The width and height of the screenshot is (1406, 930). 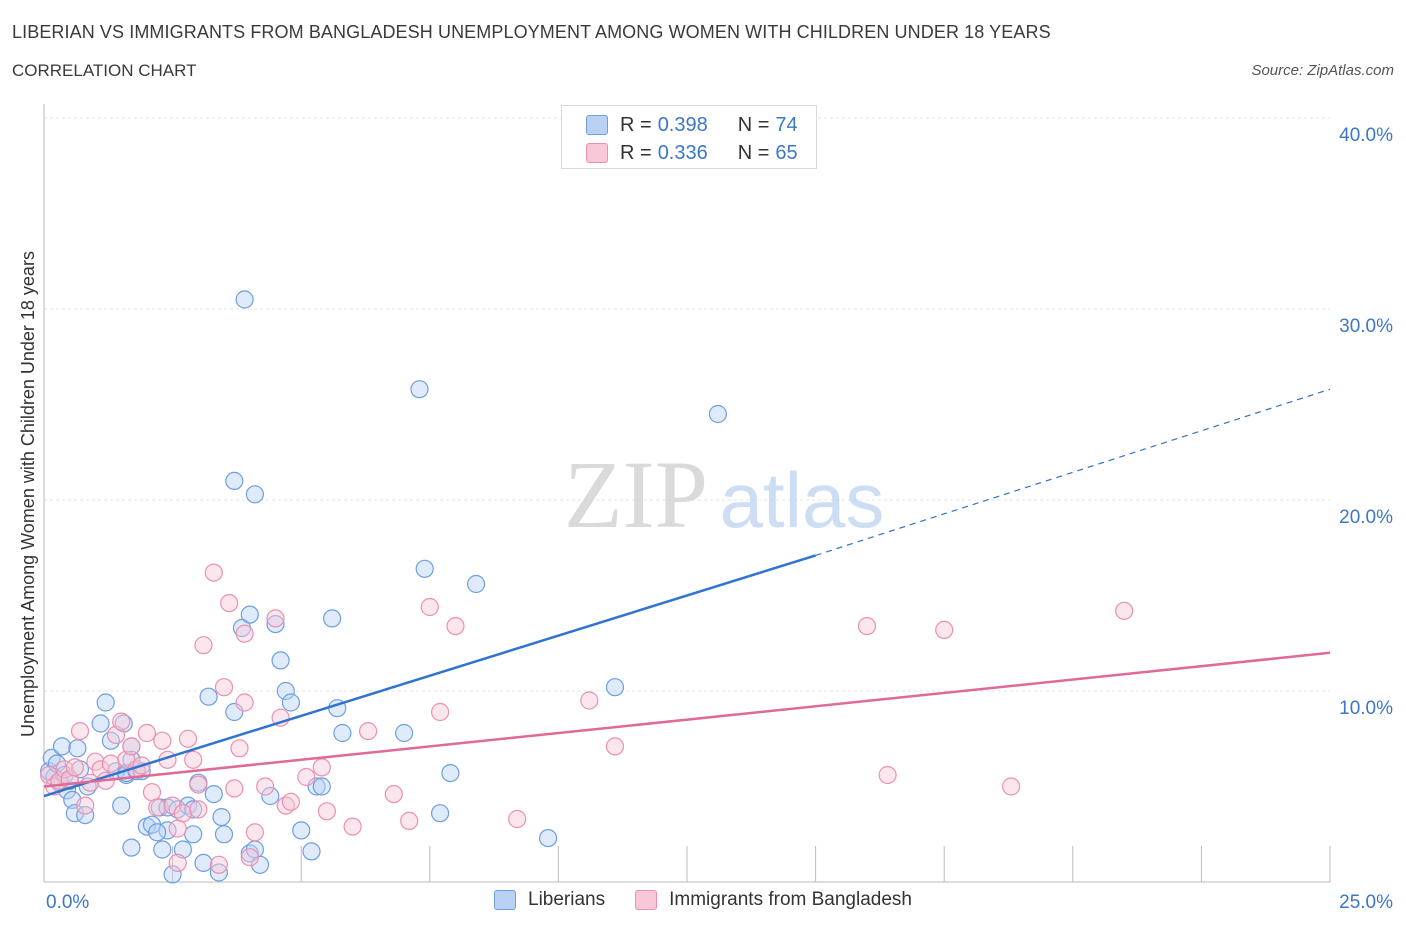 I want to click on legend-row-liberians: R = 0.398 N = 74, so click(x=692, y=125).